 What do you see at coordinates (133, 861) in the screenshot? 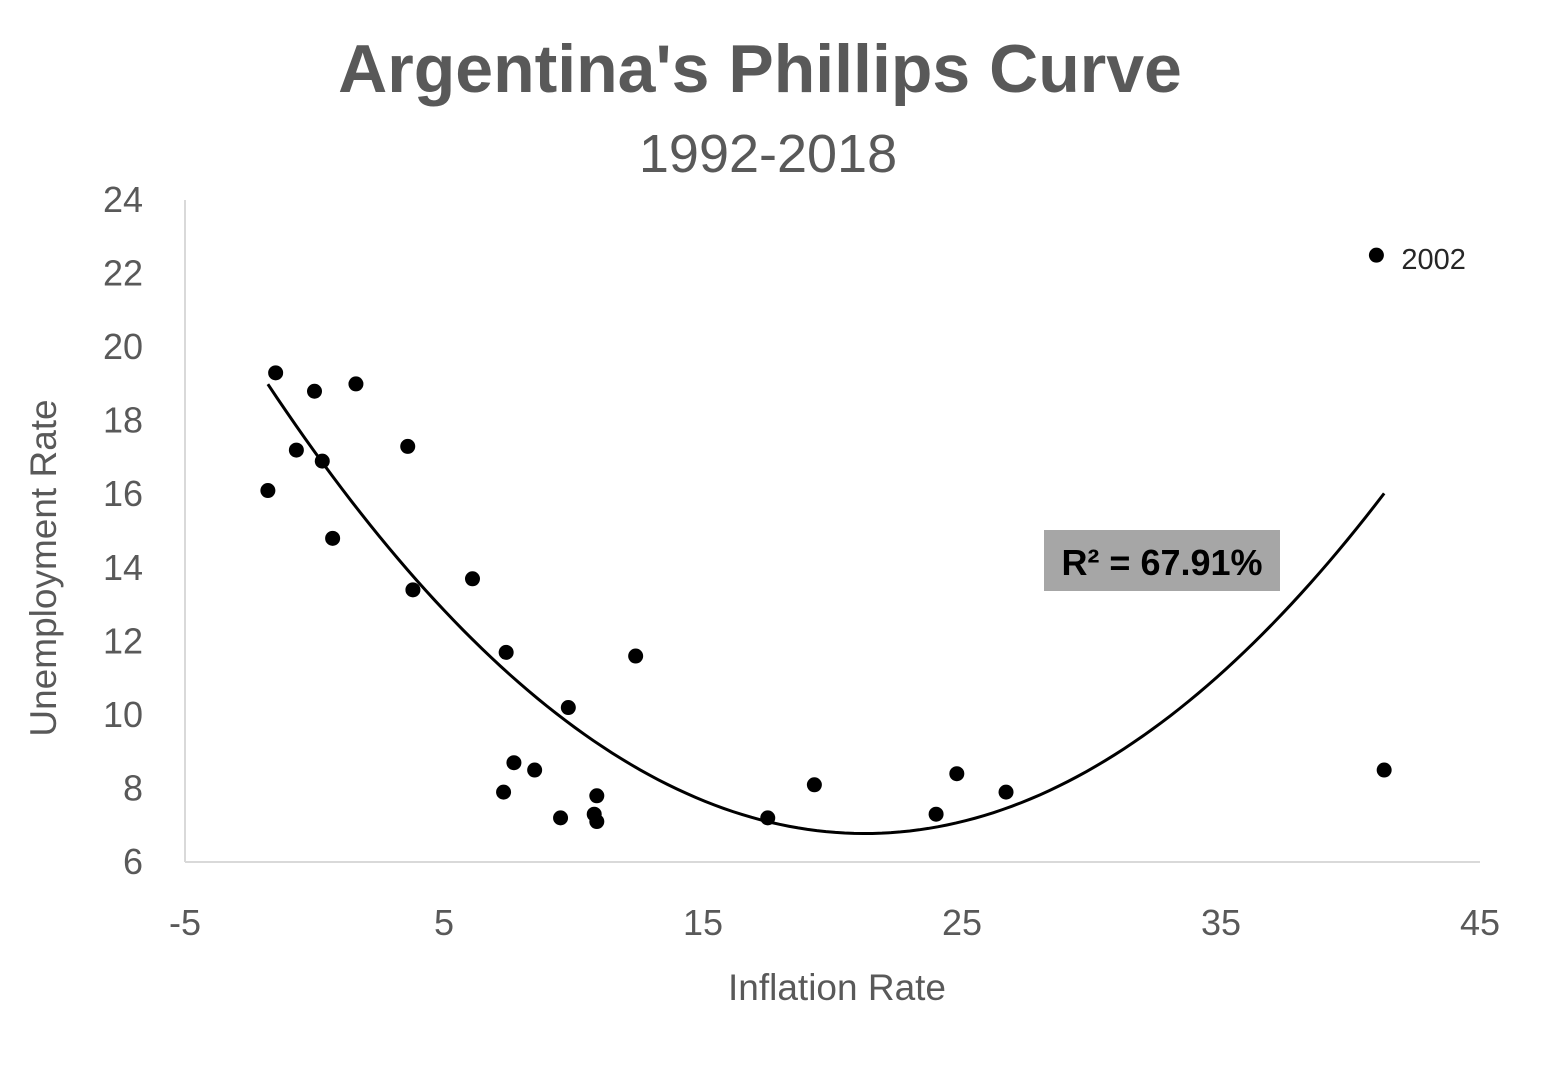
I see `y-tick-label: 6` at bounding box center [133, 861].